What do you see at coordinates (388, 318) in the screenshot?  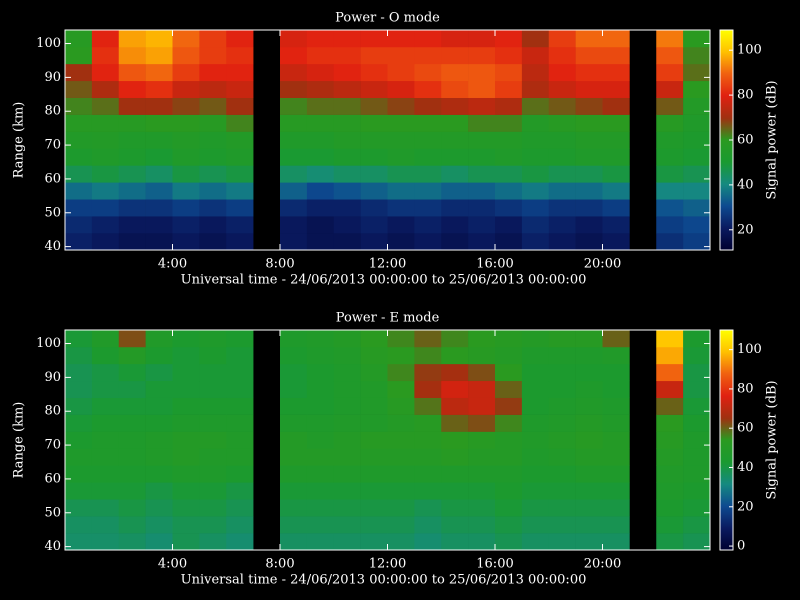 I see `chart-title: Power - E mode` at bounding box center [388, 318].